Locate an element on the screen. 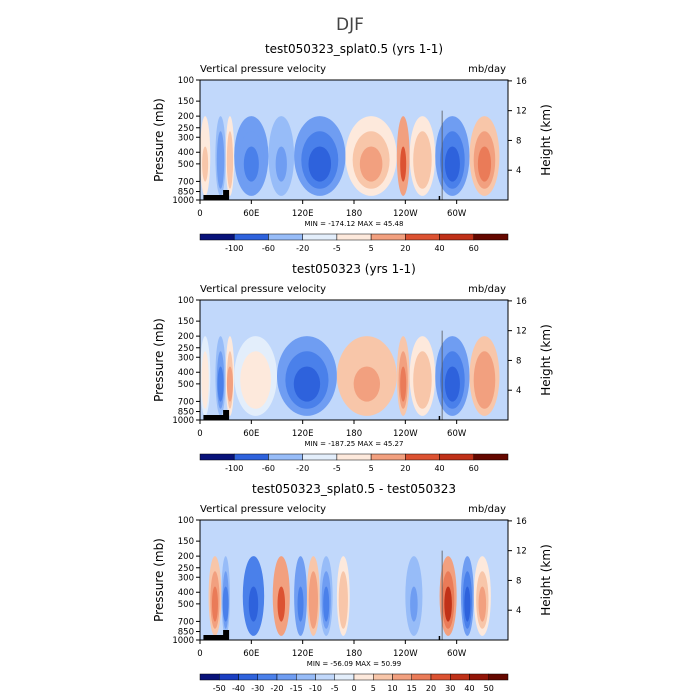  y-tick-label: 150 is located at coordinates (186, 102).